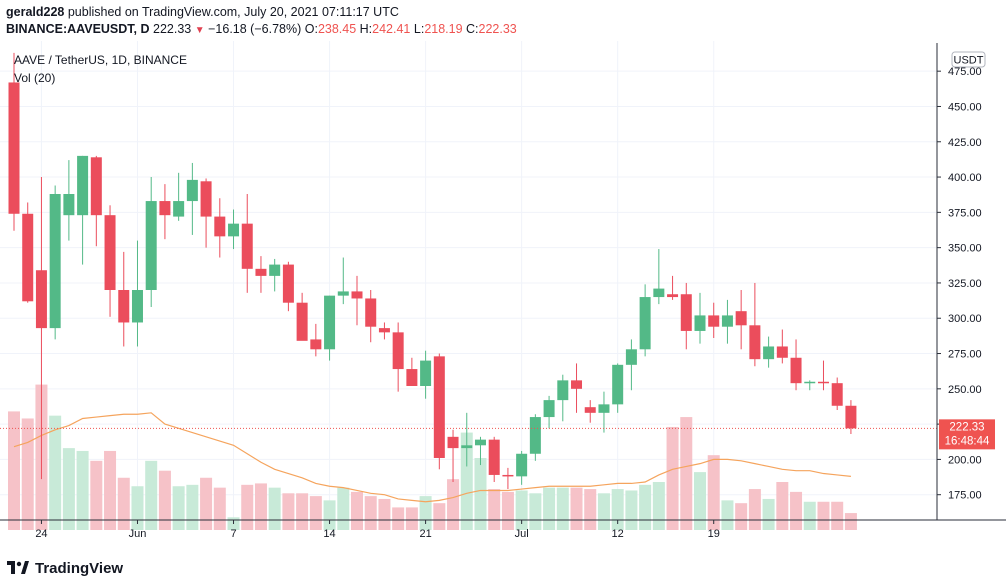  What do you see at coordinates (965, 390) in the screenshot?
I see `price-tick-label: 250.00` at bounding box center [965, 390].